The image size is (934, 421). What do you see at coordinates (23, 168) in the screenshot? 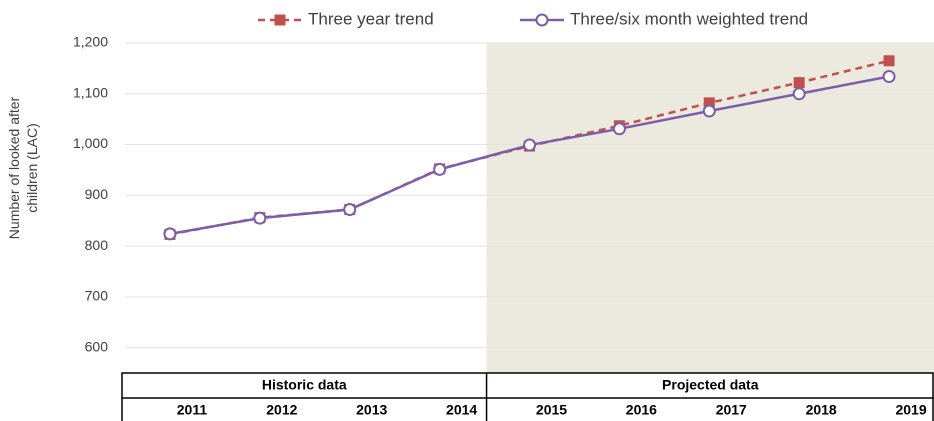
I see `y-axis-label: Number of looked after children (LAC)` at bounding box center [23, 168].